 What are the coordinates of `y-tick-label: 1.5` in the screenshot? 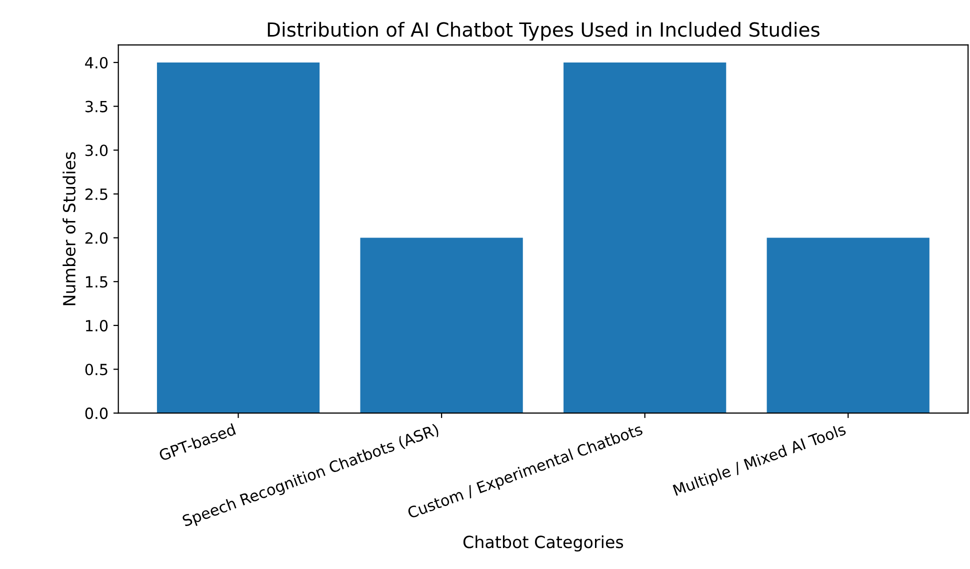 It's located at (97, 282).